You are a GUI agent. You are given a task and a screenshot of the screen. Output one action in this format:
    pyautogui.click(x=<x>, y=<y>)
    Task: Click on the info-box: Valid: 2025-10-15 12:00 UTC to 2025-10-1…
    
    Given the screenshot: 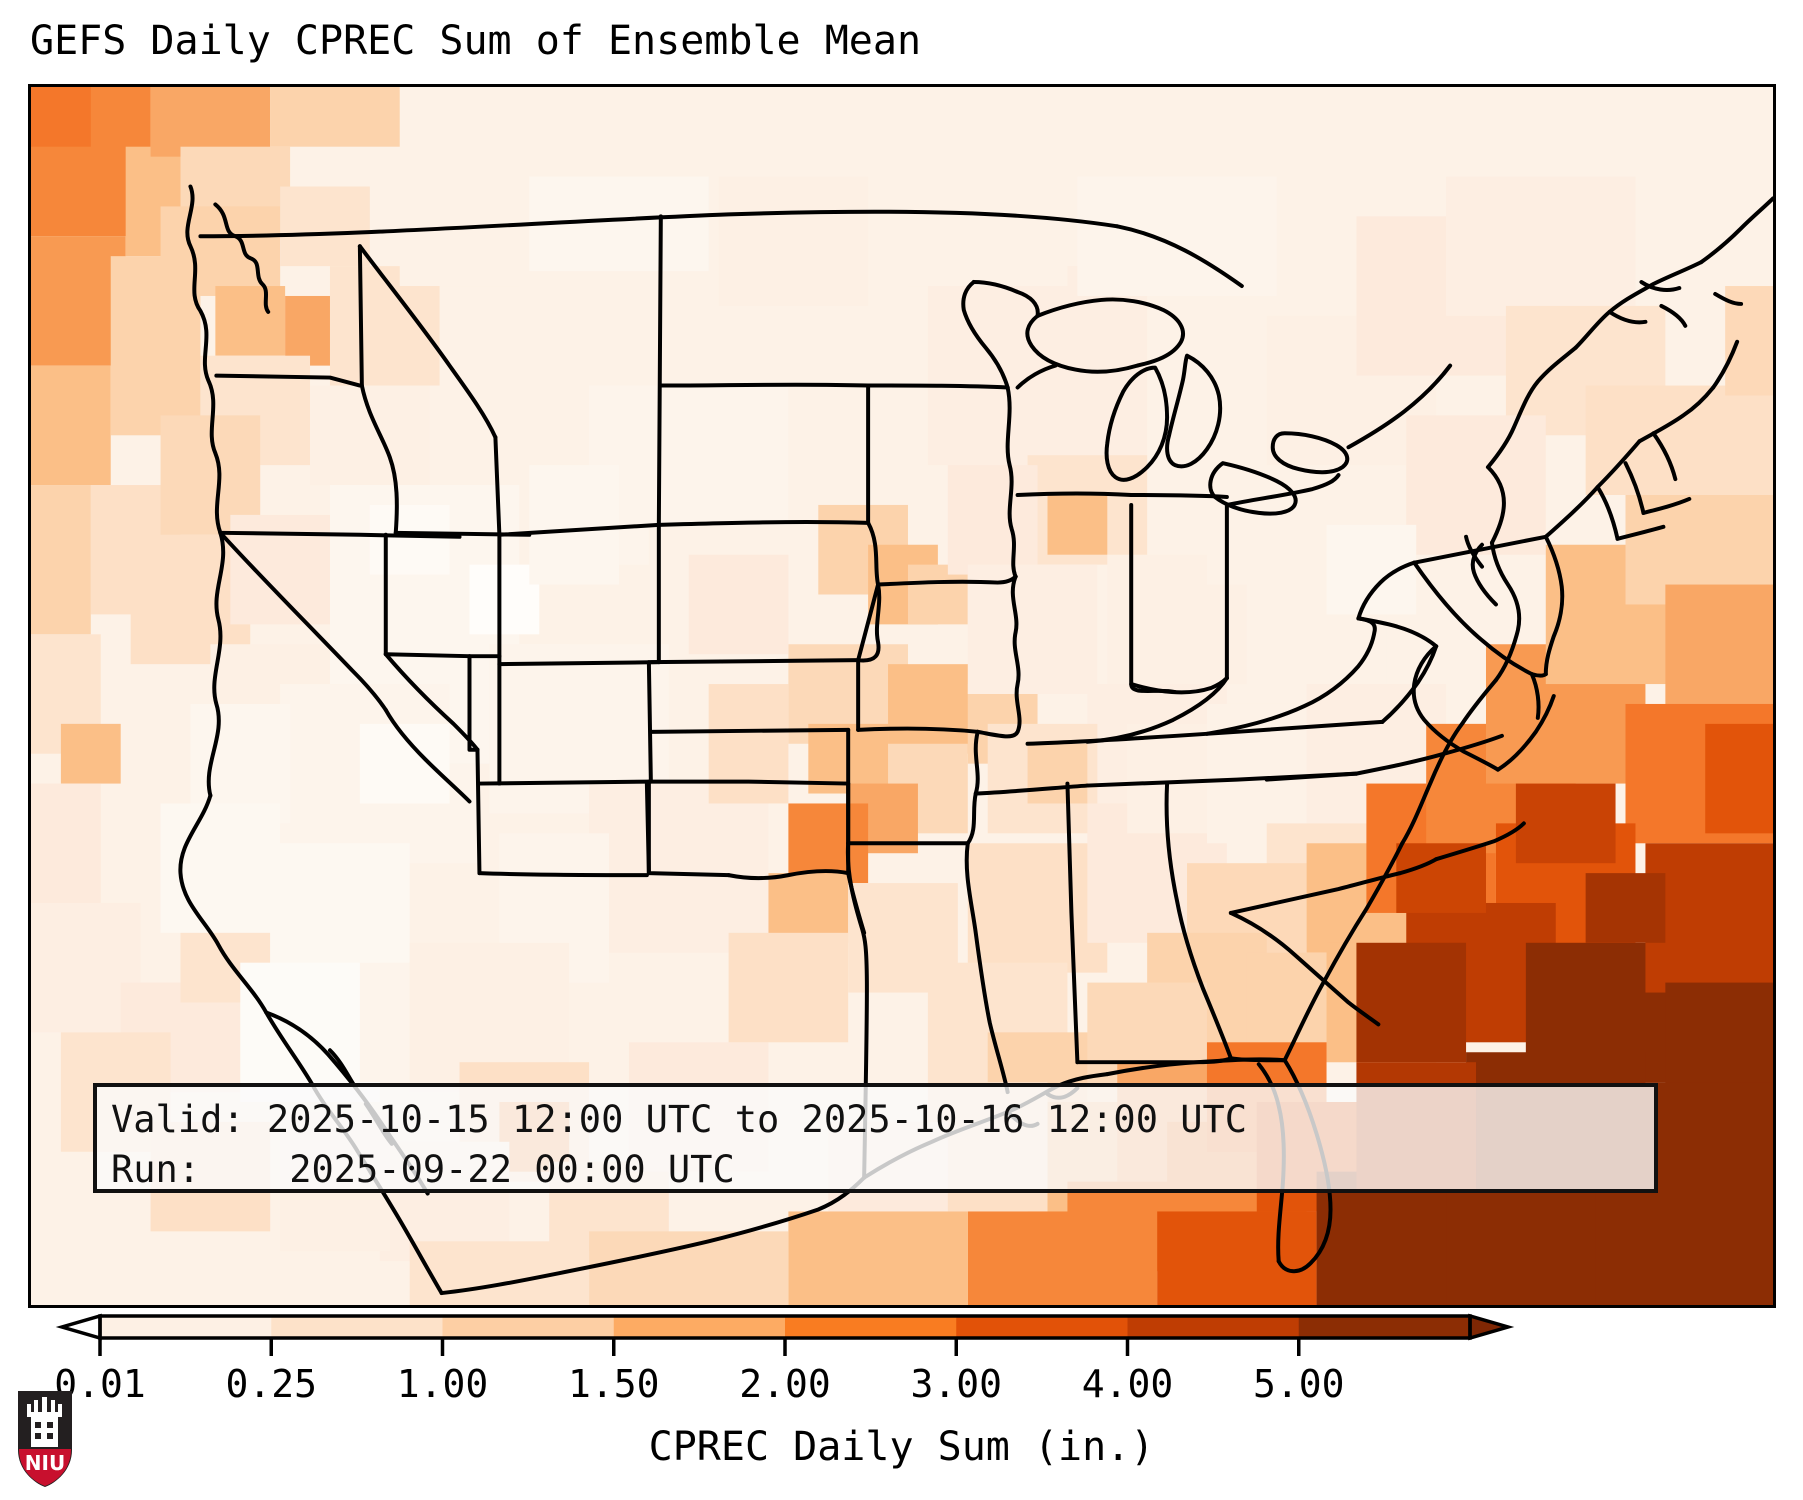 What is the action you would take?
    pyautogui.click(x=875, y=1138)
    